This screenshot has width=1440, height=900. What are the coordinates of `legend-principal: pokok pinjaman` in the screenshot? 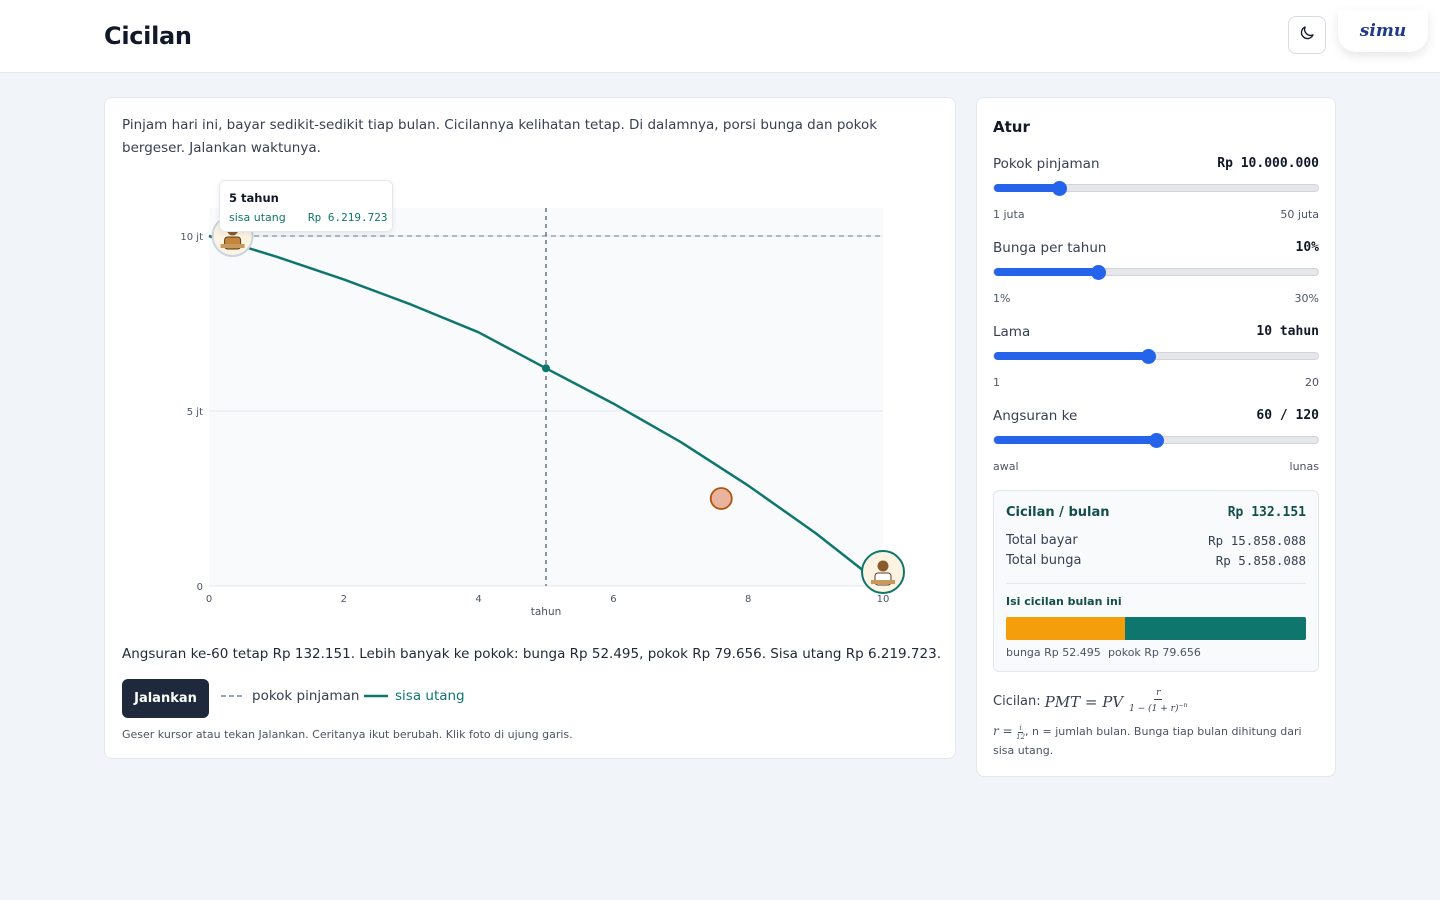 It's located at (290, 696).